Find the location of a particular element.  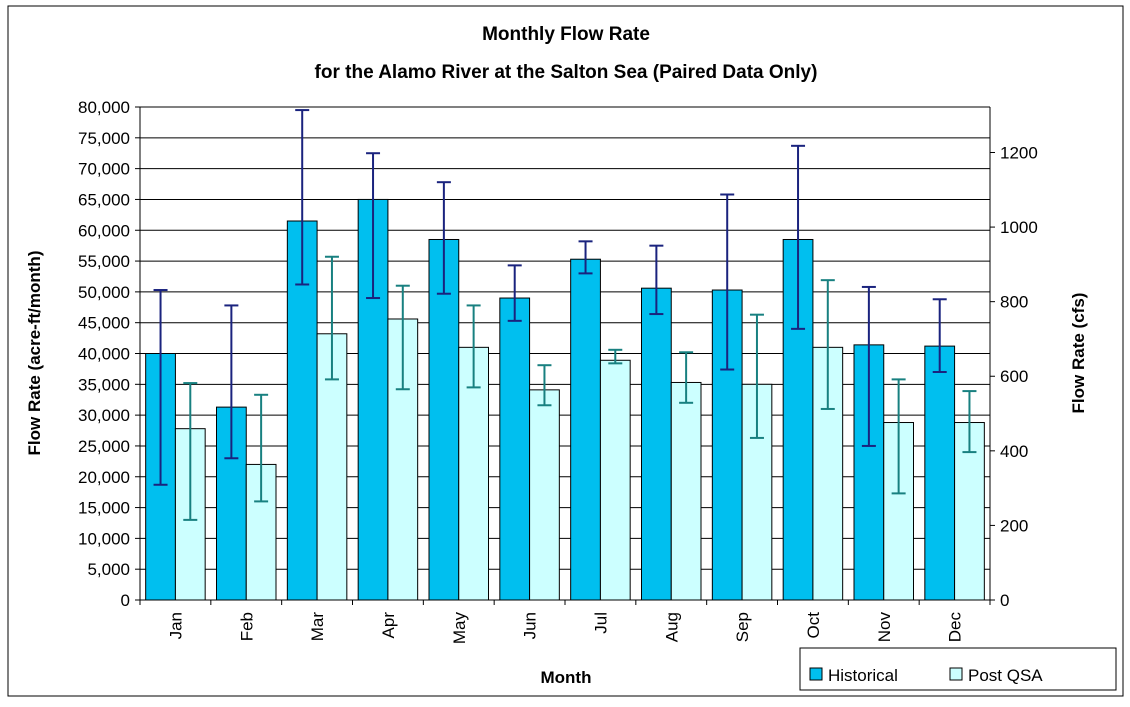

chart-title: Monthly Flow Rate is located at coordinates (566, 34).